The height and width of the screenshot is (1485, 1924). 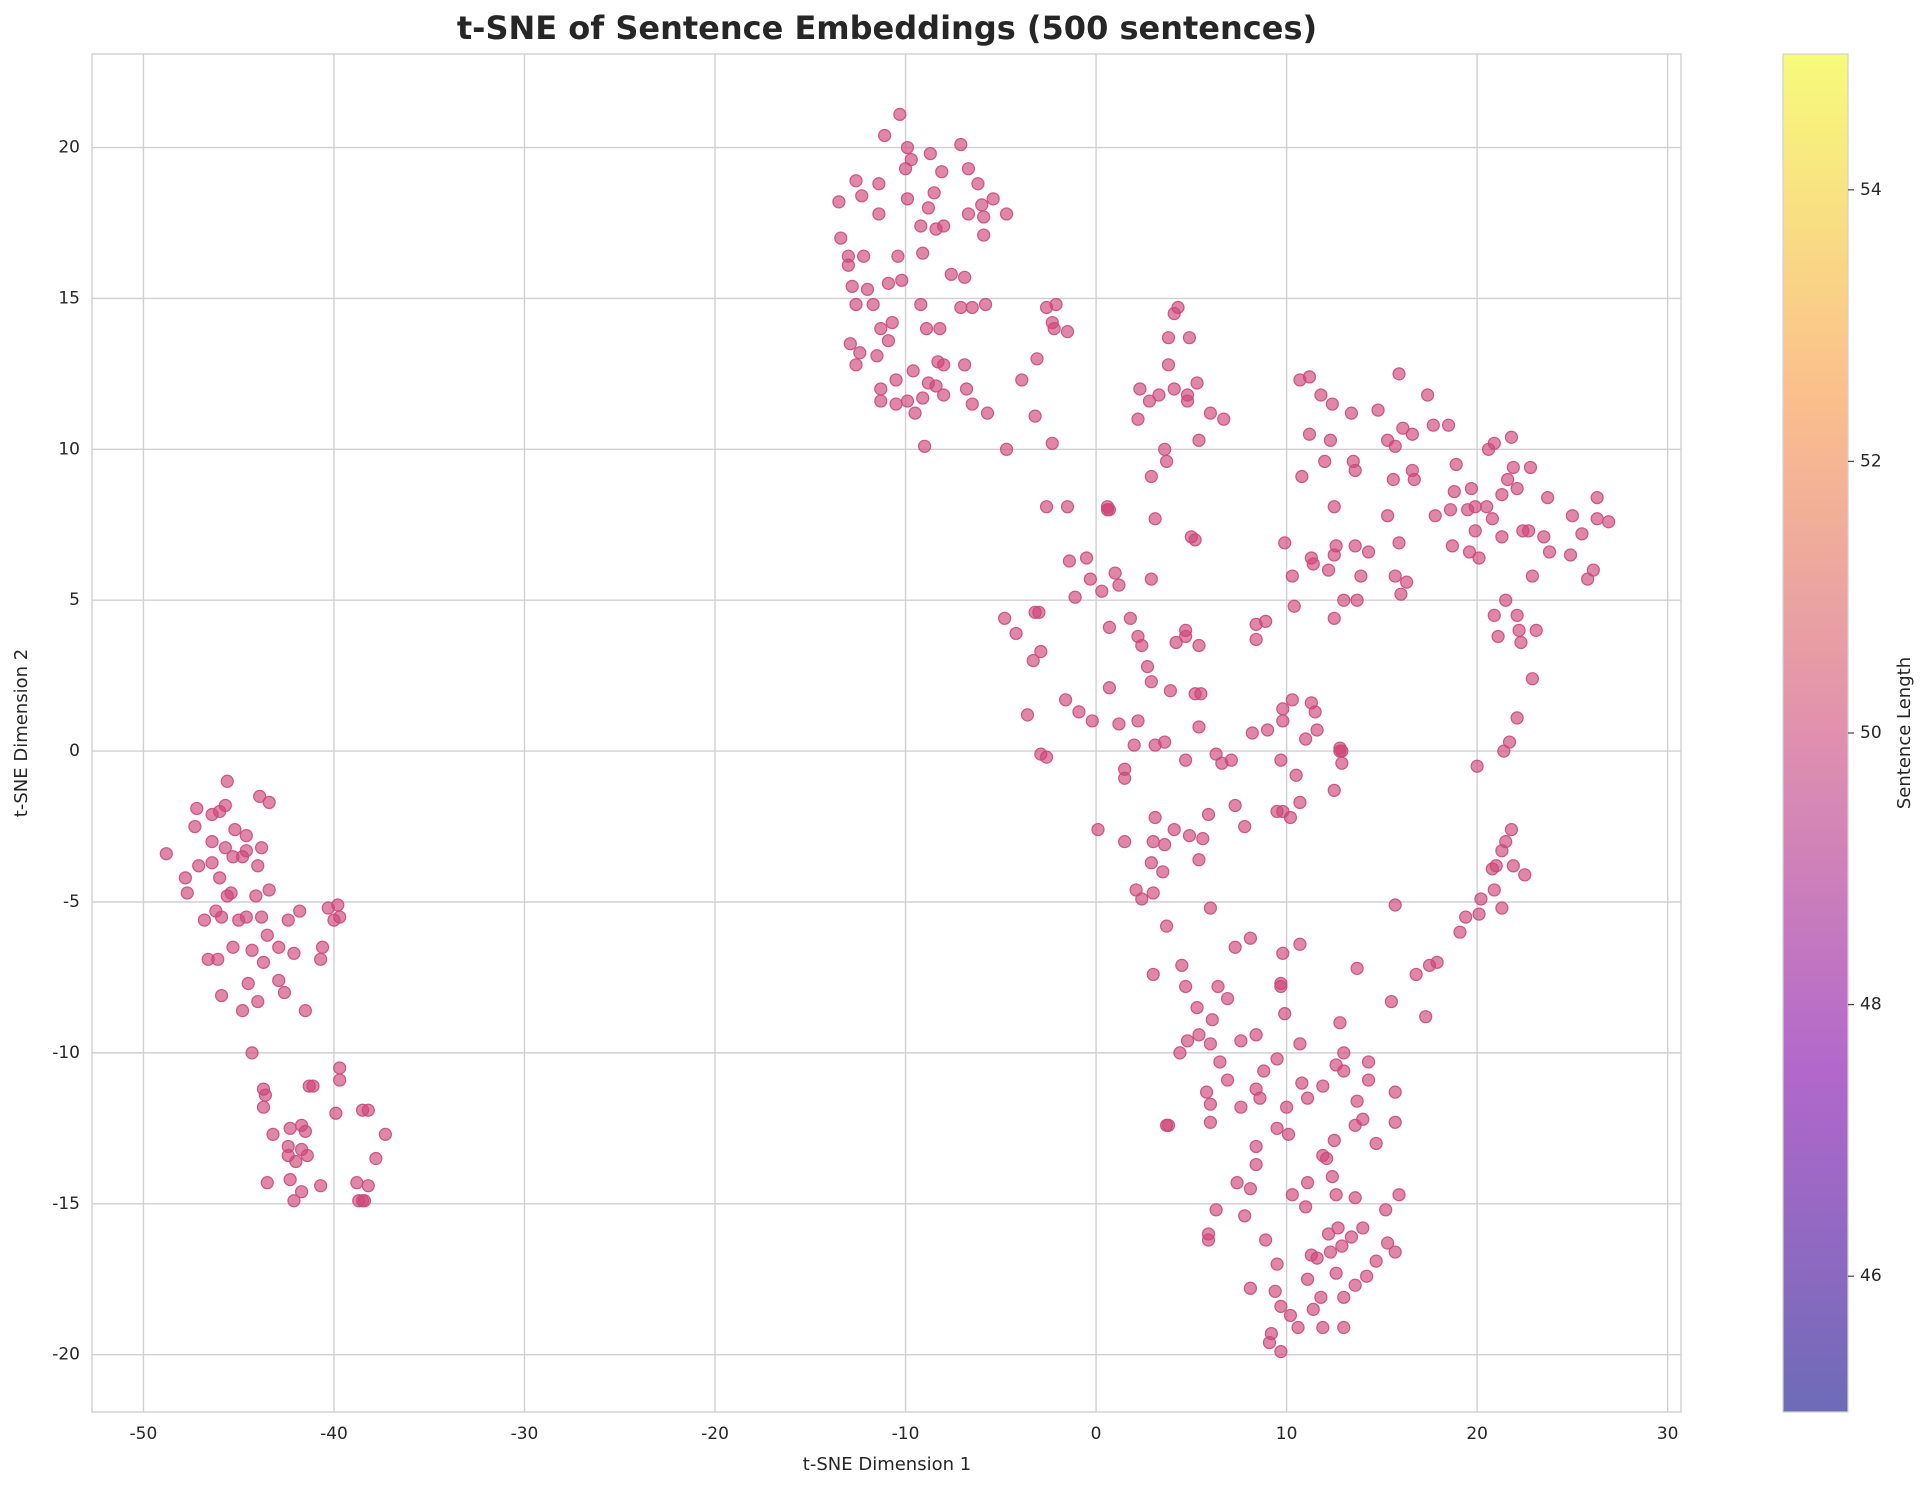 What do you see at coordinates (144, 1434) in the screenshot?
I see `x-tick-label: -50` at bounding box center [144, 1434].